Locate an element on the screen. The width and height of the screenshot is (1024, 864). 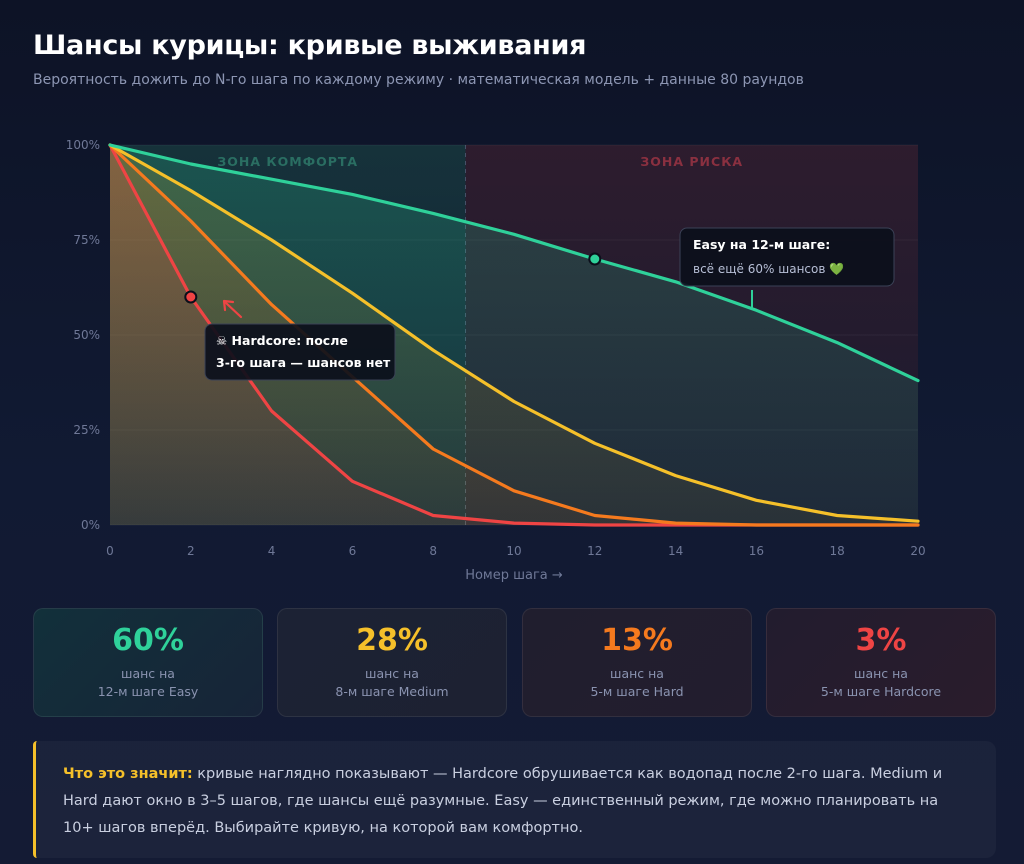
x-tick-label: 0 is located at coordinates (110, 551).